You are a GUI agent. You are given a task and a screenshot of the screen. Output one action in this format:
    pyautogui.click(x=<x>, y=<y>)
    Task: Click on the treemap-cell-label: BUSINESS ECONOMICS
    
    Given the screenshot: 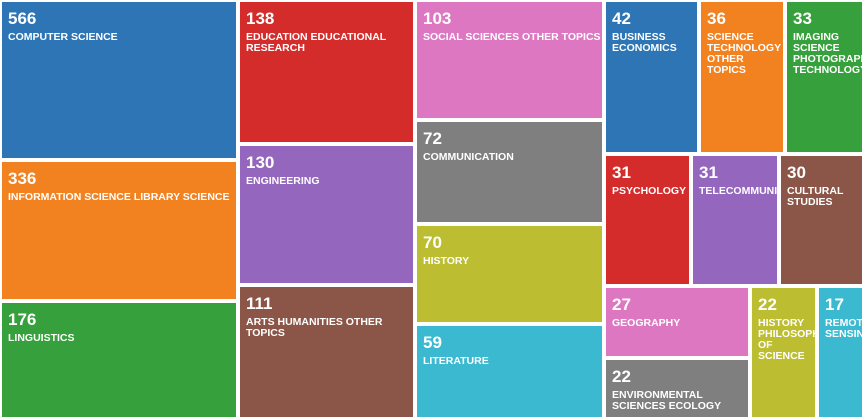 What is the action you would take?
    pyautogui.click(x=644, y=42)
    